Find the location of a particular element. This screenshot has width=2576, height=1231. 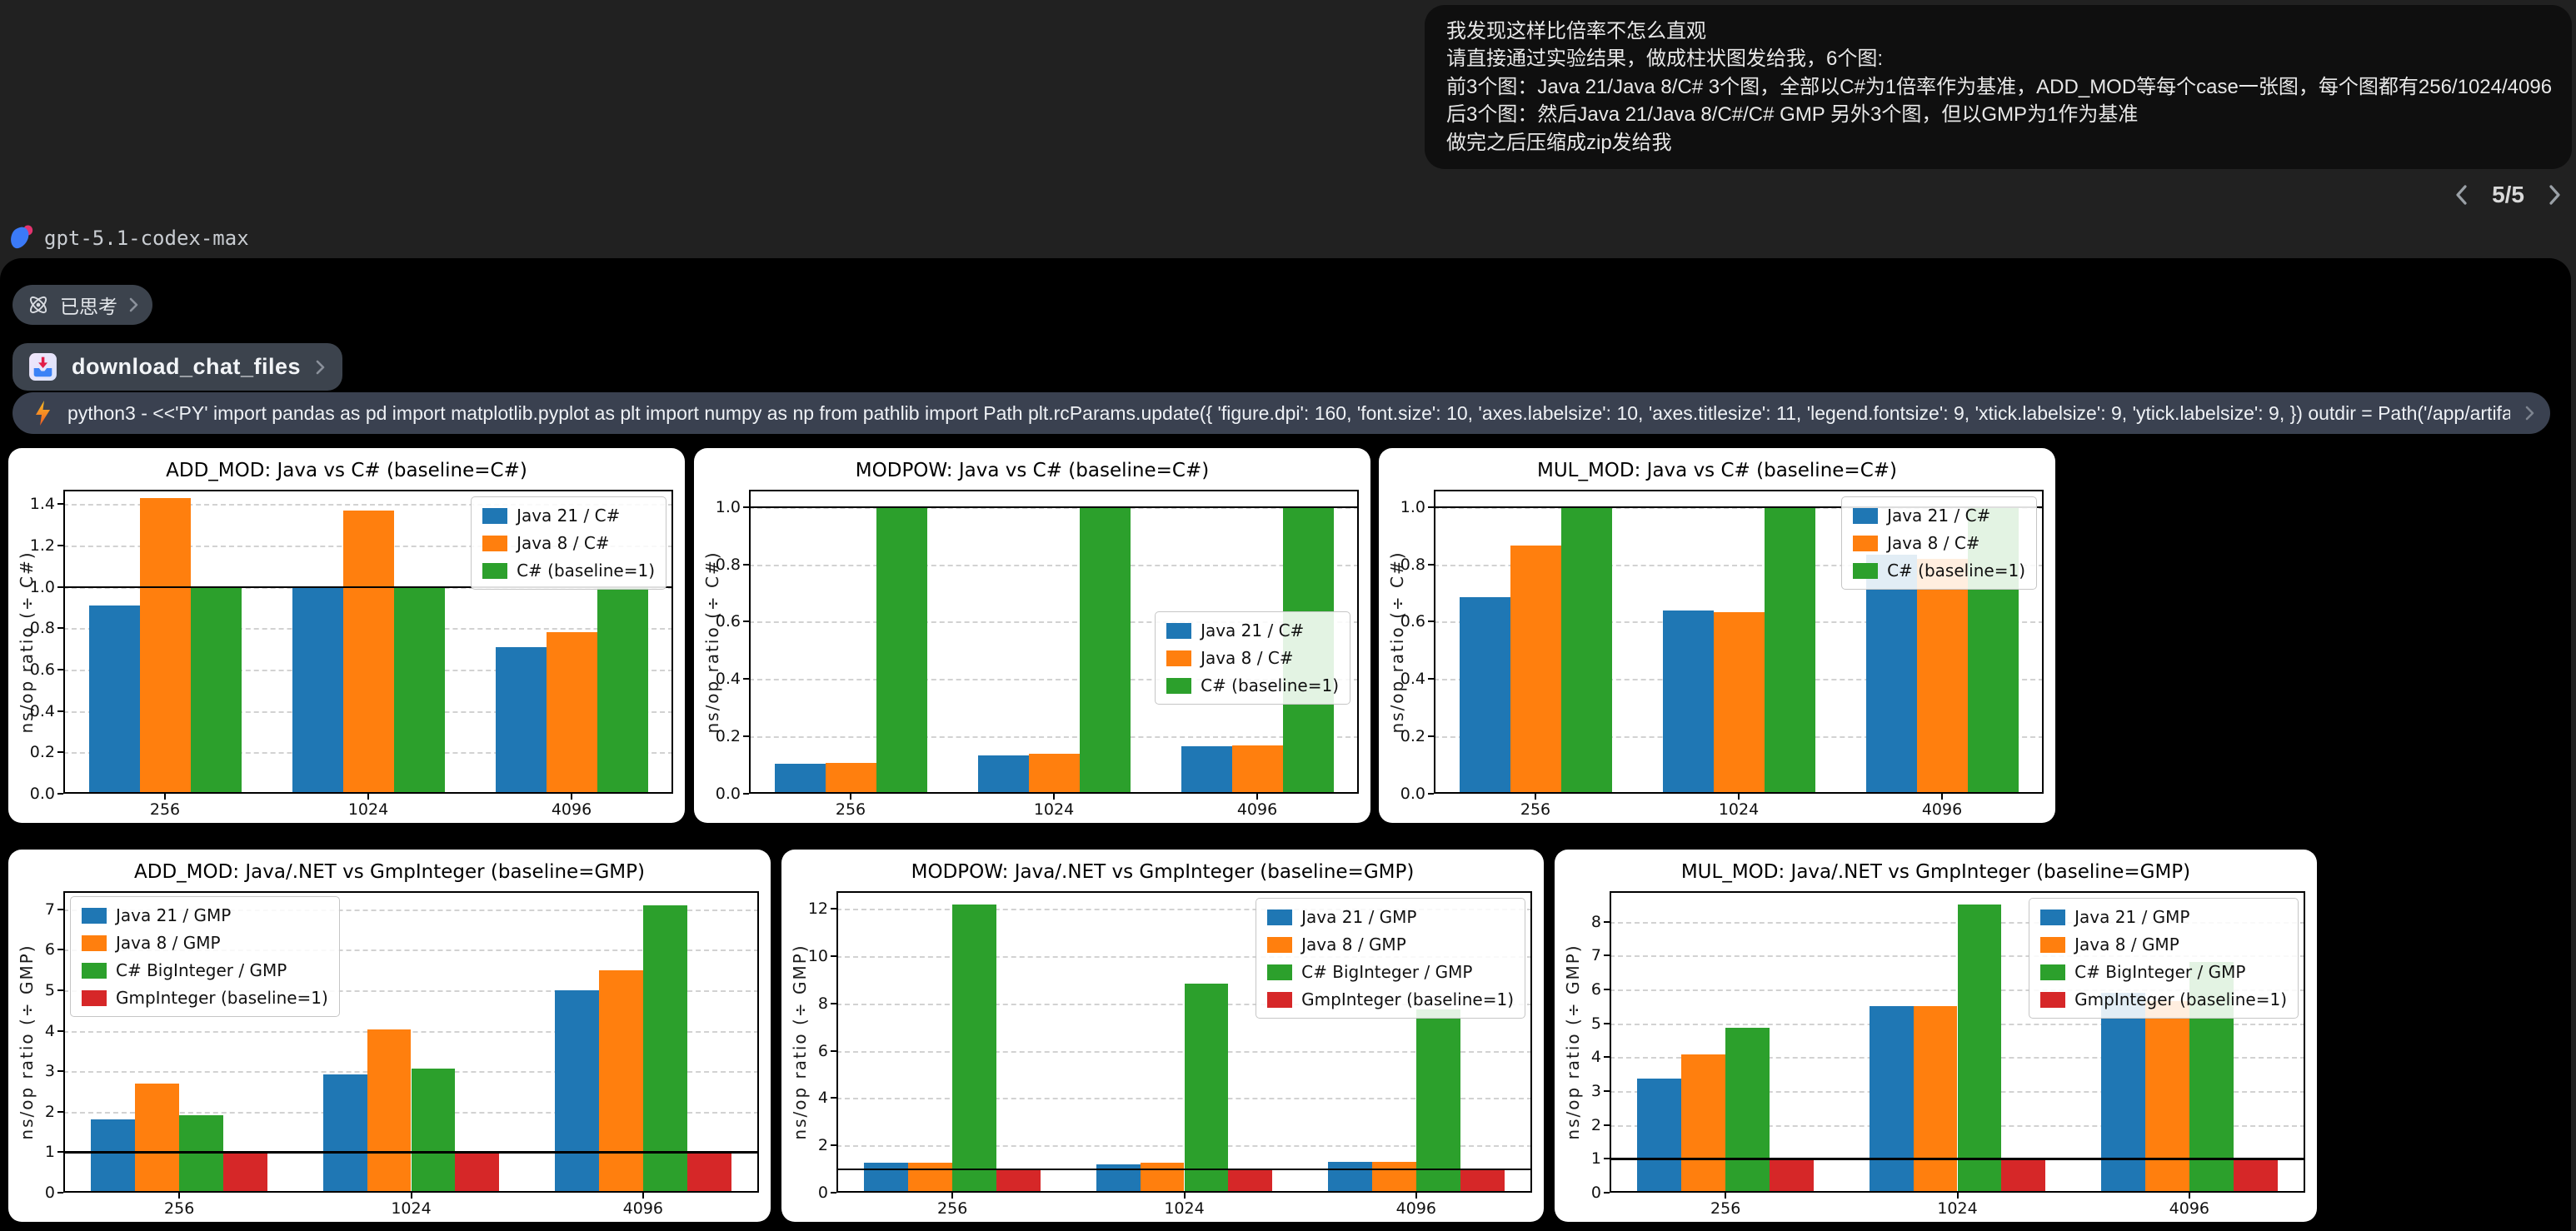

legend-item: Java 21 / C# is located at coordinates (1252, 630).